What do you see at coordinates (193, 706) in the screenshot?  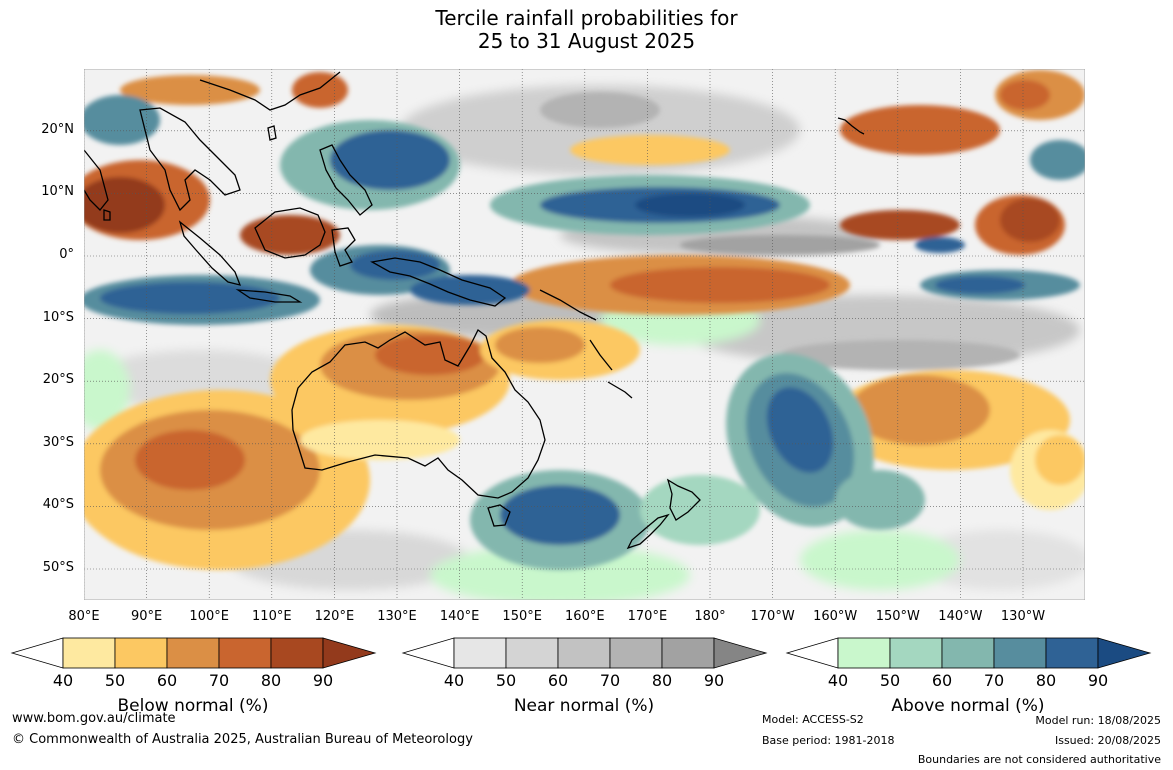 I see `colorbar-below-title: Below normal (%)` at bounding box center [193, 706].